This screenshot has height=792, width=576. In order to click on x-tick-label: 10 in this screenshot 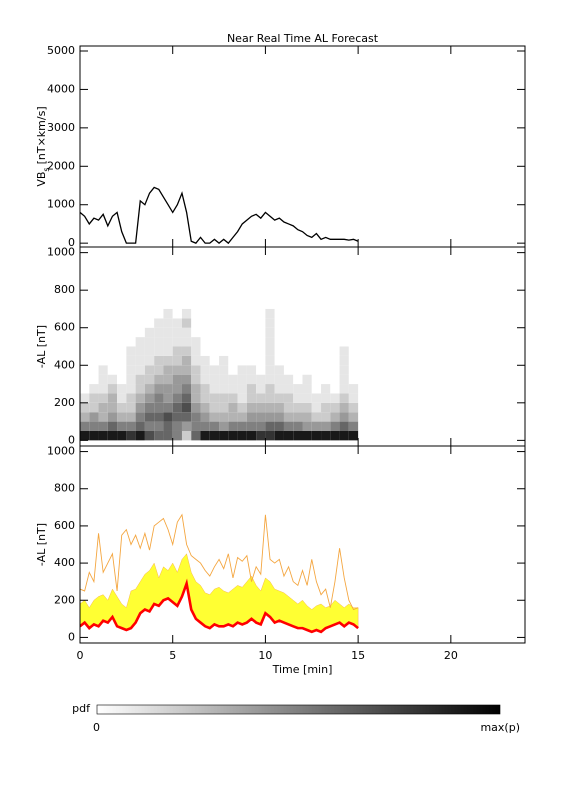, I will do `click(265, 655)`.